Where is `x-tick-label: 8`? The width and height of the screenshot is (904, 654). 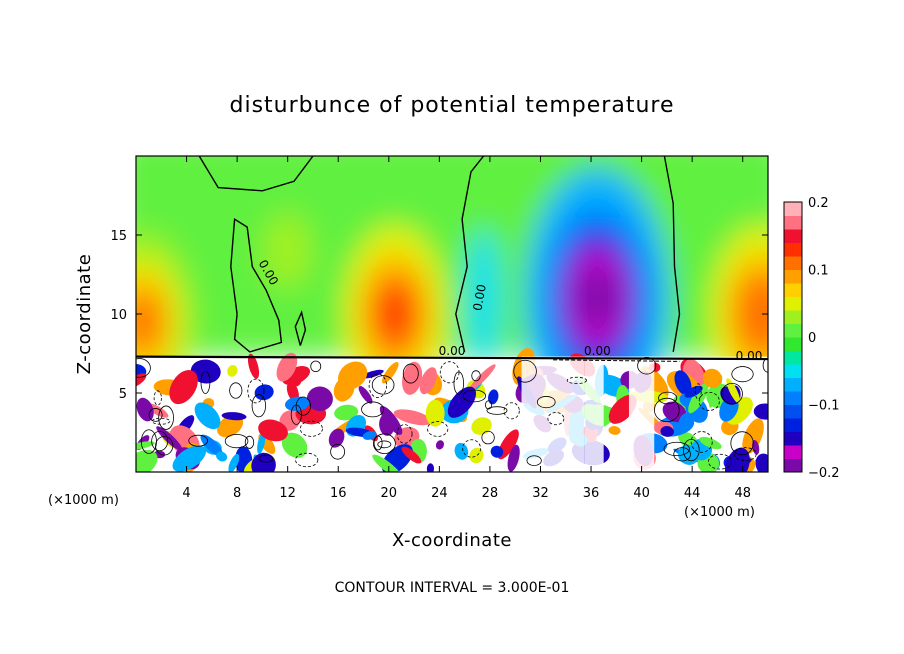 x-tick-label: 8 is located at coordinates (237, 493).